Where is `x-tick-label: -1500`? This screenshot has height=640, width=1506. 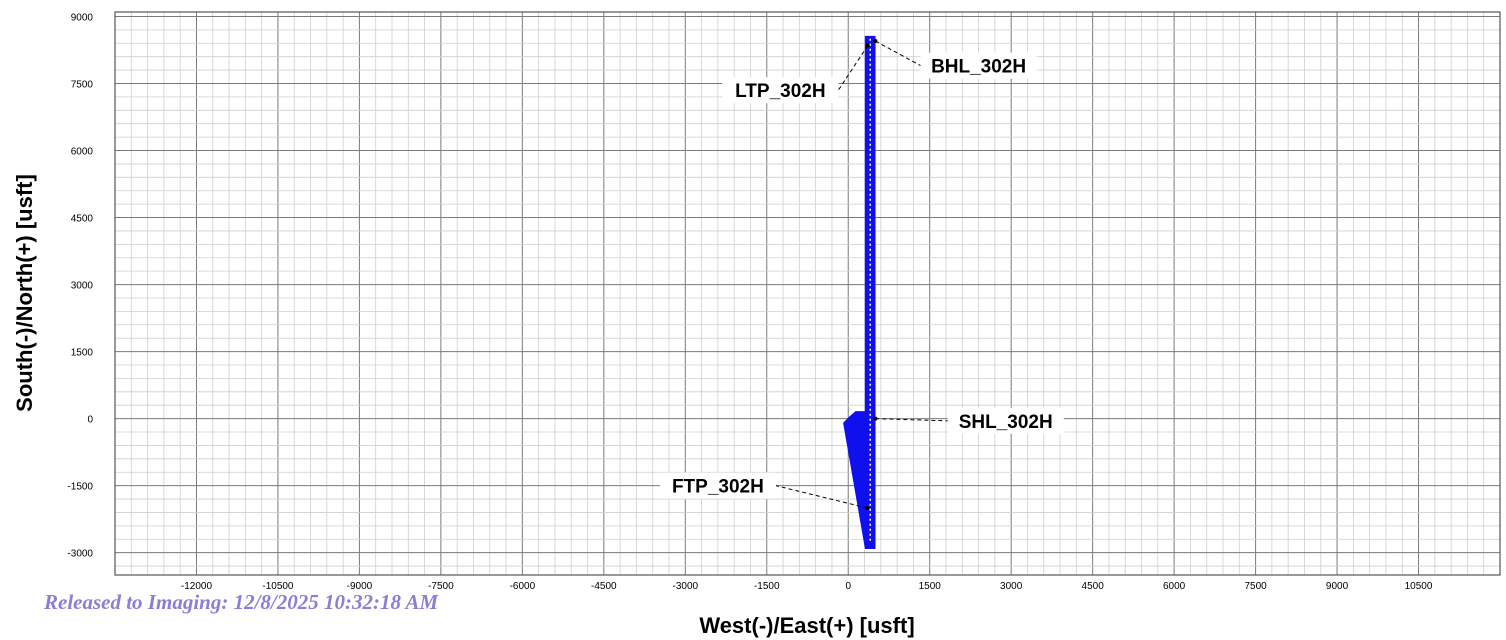 x-tick-label: -1500 is located at coordinates (767, 586).